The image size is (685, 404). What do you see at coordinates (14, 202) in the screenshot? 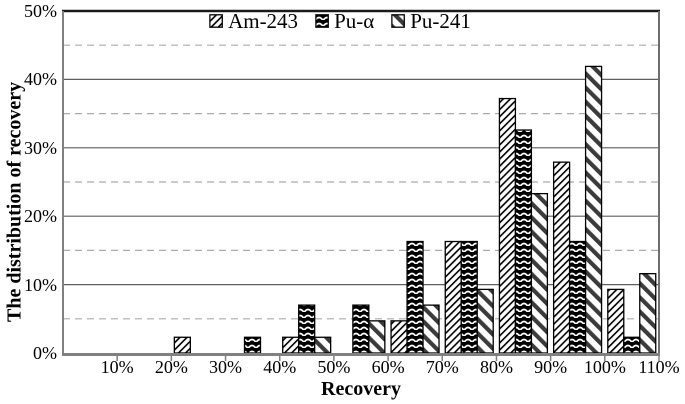
I see `y-axis-title: The distribution of recovery` at bounding box center [14, 202].